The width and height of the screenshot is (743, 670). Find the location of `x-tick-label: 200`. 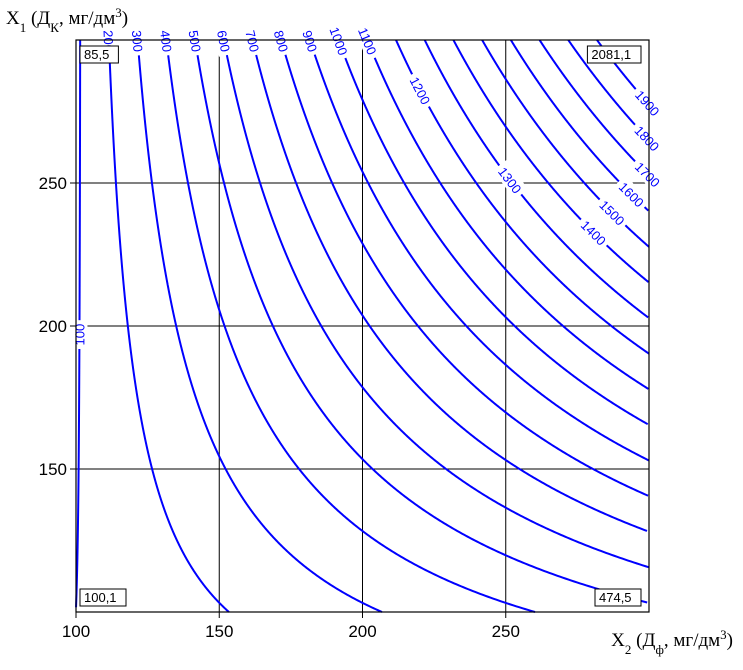

x-tick-label: 200 is located at coordinates (362, 631).